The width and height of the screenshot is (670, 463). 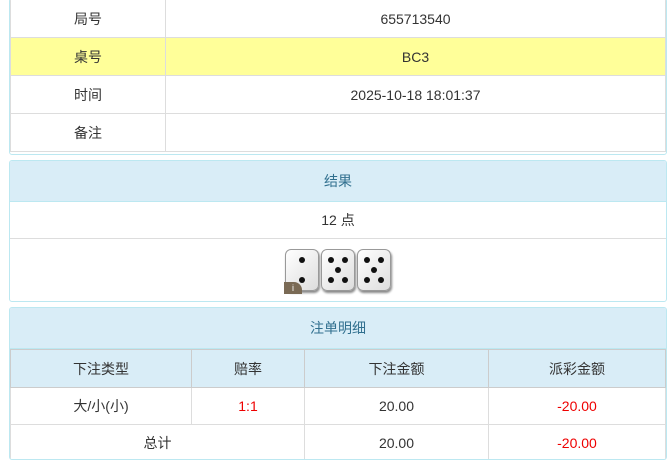 I want to click on bet-type: 大/小(小), so click(x=101, y=406).